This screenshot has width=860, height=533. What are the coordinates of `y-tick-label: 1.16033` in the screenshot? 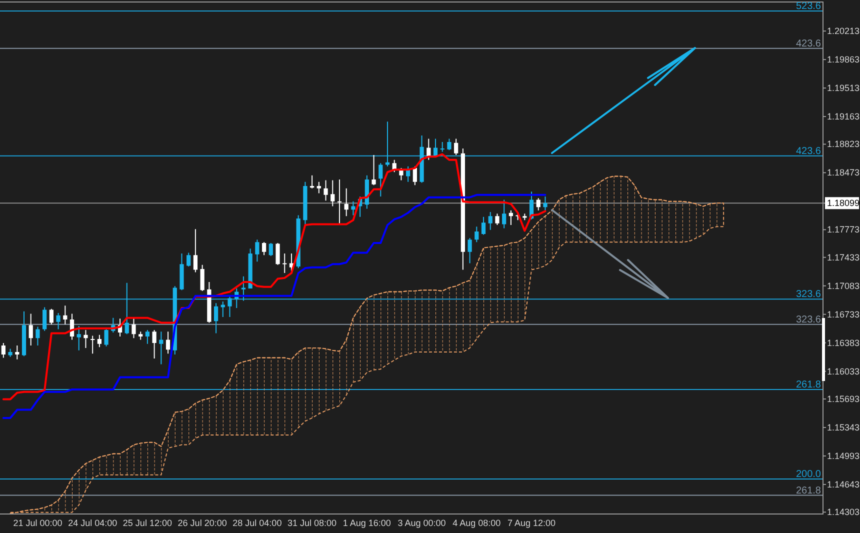 It's located at (843, 371).